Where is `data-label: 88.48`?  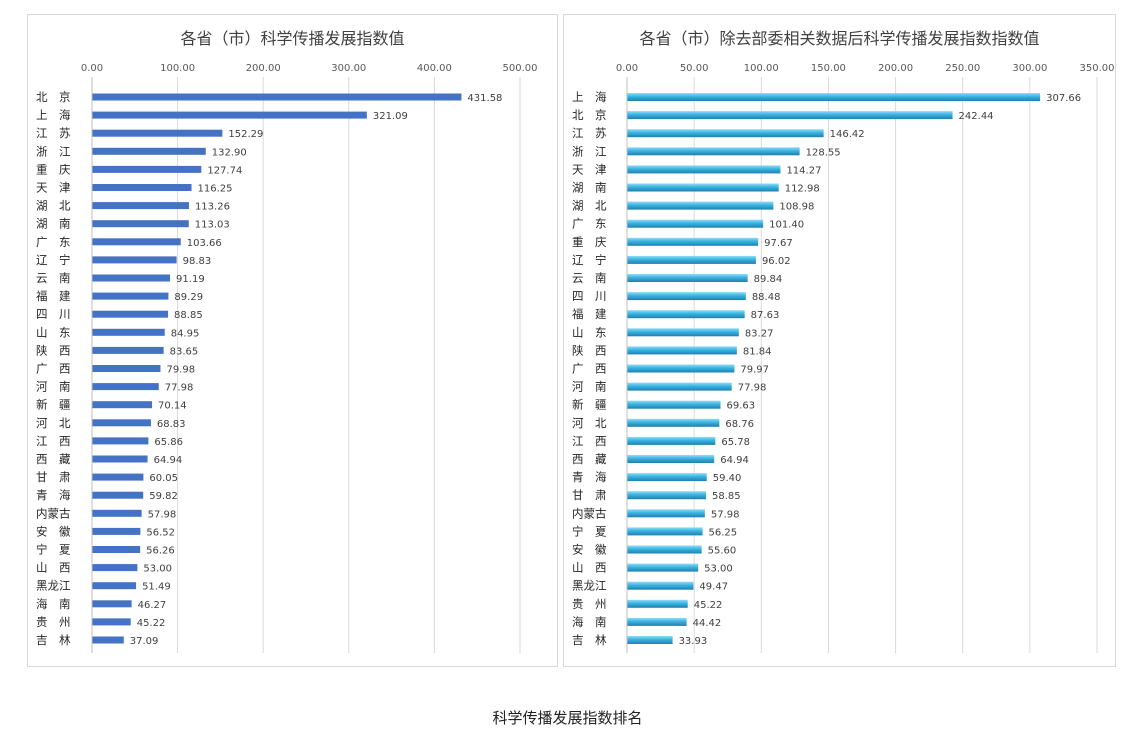 data-label: 88.48 is located at coordinates (766, 297).